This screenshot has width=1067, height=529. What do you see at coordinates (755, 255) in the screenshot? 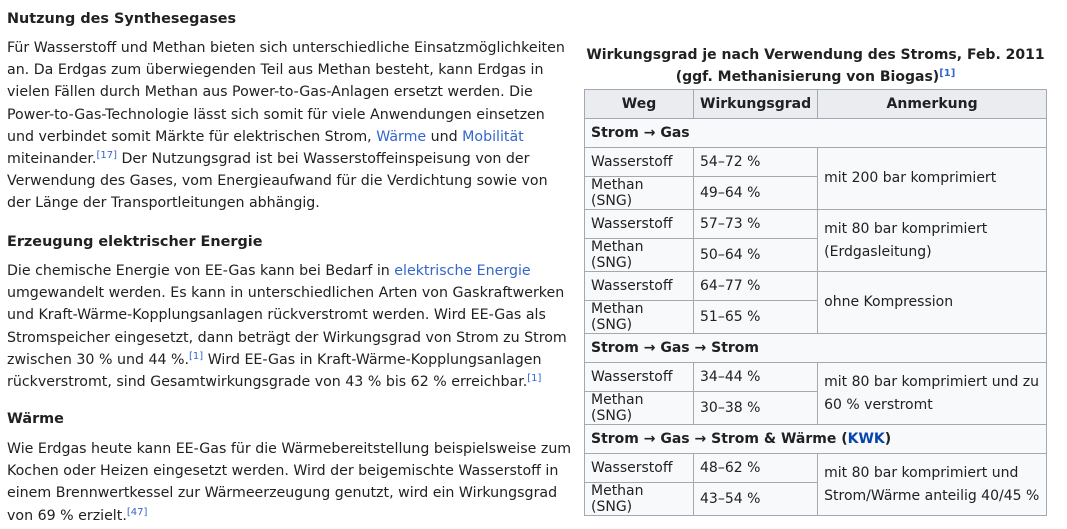
I see `cell-wirkungsgrad: 50–64 %` at bounding box center [755, 255].